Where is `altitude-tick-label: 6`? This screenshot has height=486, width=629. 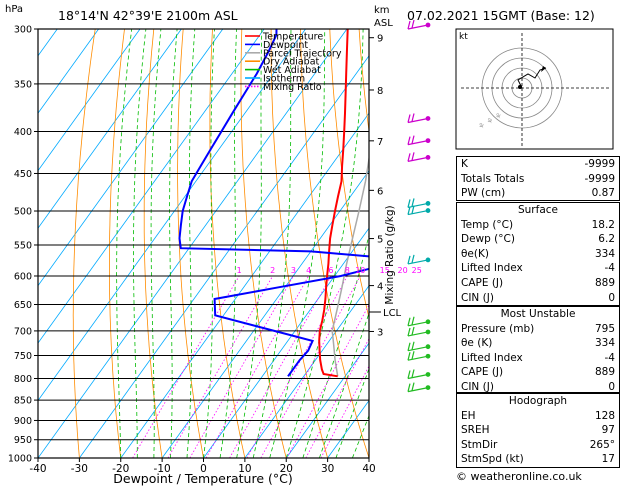
altitude-tick-label: 6 is located at coordinates (380, 191).